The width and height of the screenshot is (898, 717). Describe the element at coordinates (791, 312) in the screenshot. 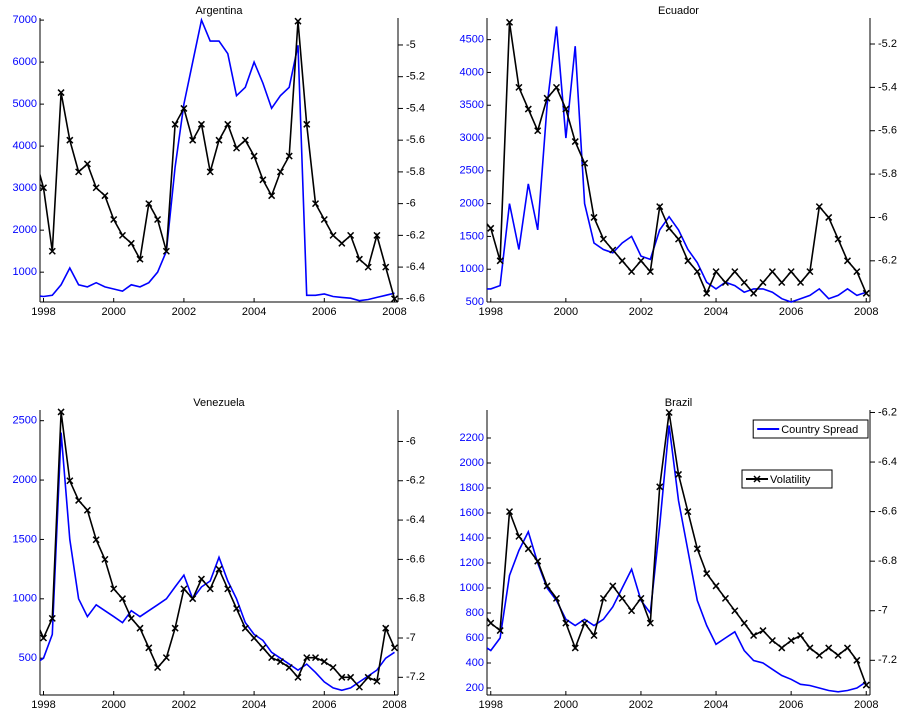

I see `x-tick-label: 2006` at that location.